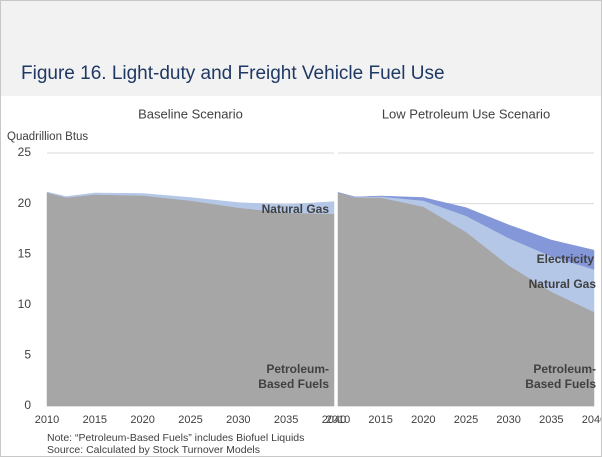  What do you see at coordinates (190, 113) in the screenshot?
I see `chart-title: Baseline Scenario` at bounding box center [190, 113].